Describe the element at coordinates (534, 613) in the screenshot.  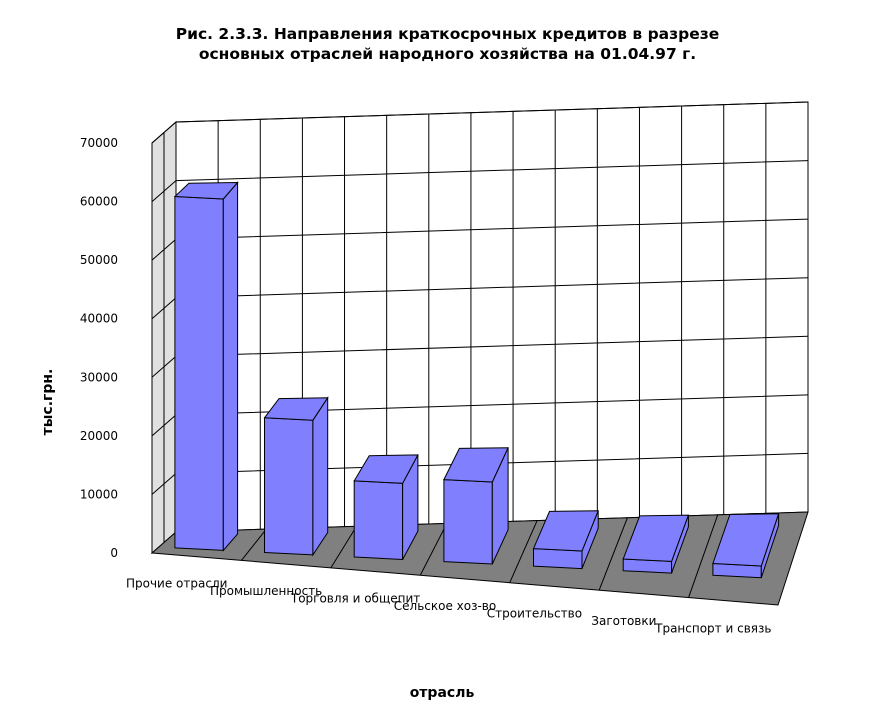
I see `x-category-label: Строительство` at that location.